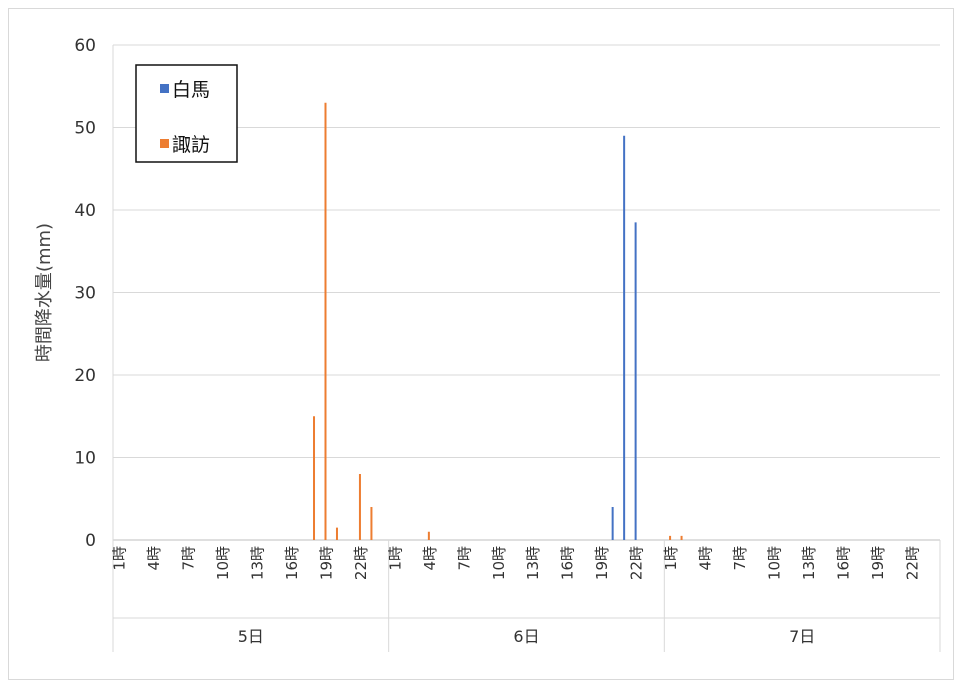 The width and height of the screenshot is (956, 683). What do you see at coordinates (85, 211) in the screenshot?
I see `y-tick-label: 40` at bounding box center [85, 211].